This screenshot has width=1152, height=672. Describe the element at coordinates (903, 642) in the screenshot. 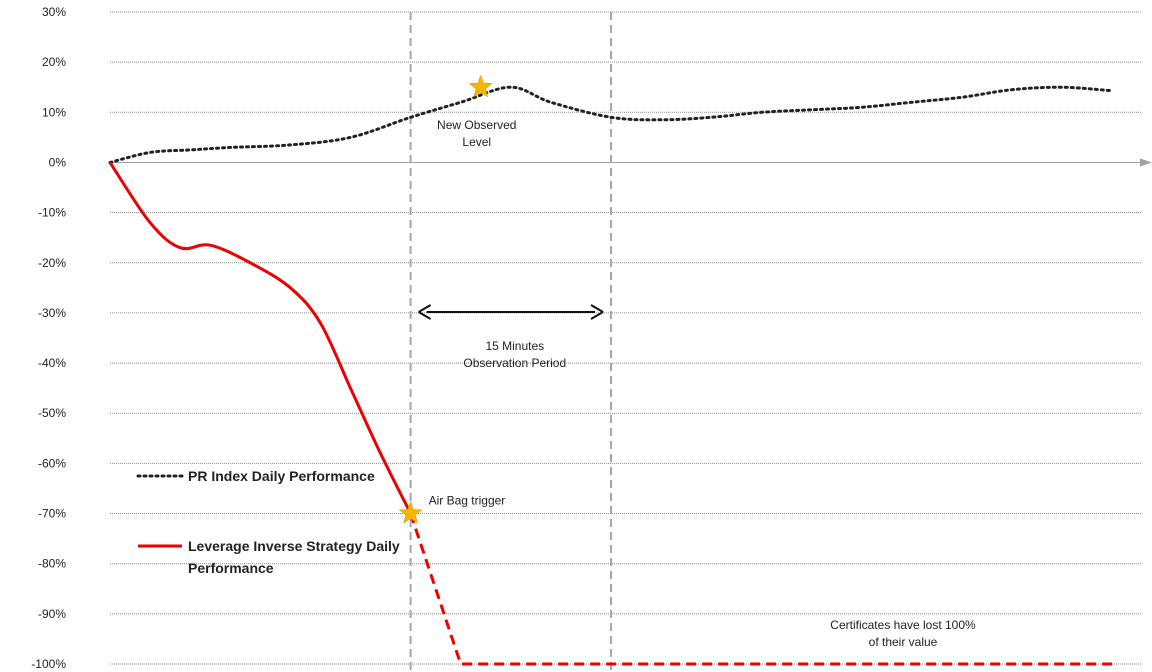

I see `annotation-certificates-lost: of their value` at that location.